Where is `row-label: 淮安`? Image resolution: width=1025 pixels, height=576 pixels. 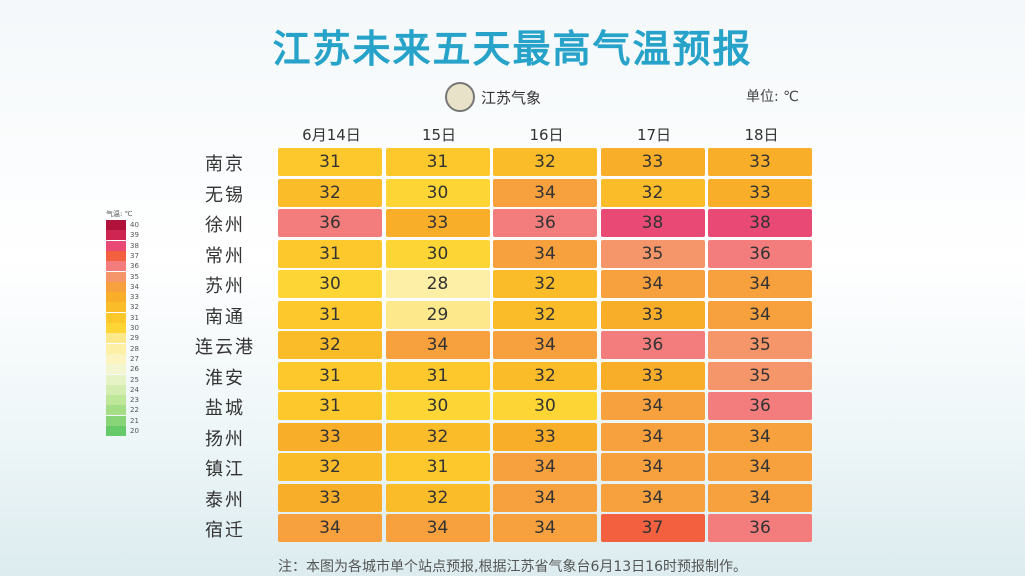
row-label: 淮安 is located at coordinates (225, 378).